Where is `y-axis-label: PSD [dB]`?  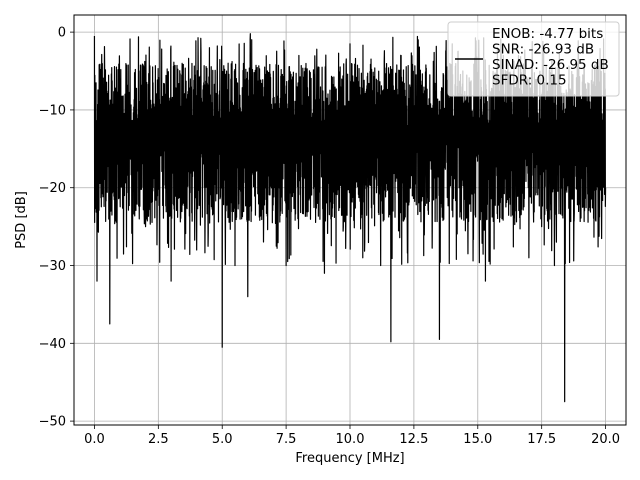
y-axis-label: PSD [dB] is located at coordinates (21, 220).